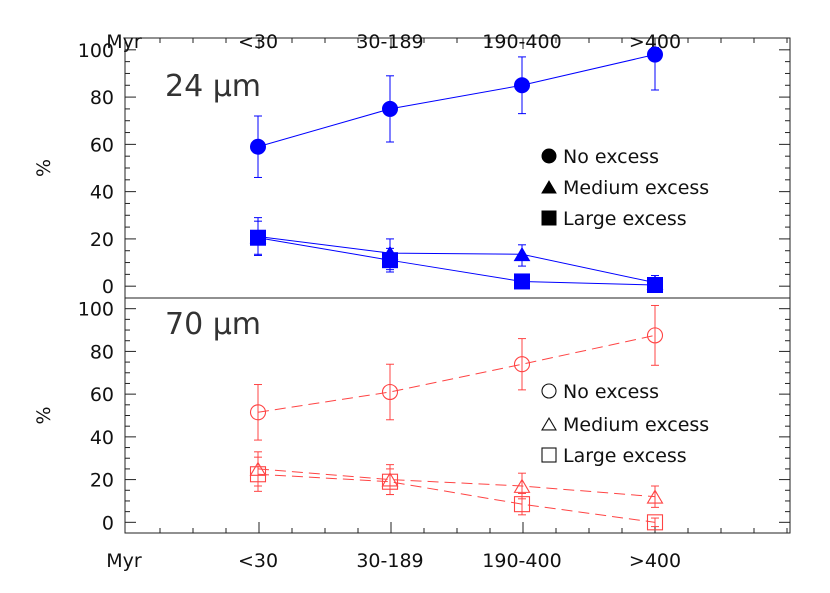 The height and width of the screenshot is (593, 830). Describe the element at coordinates (213, 324) in the screenshot. I see `panel-label: 70 μm` at that location.